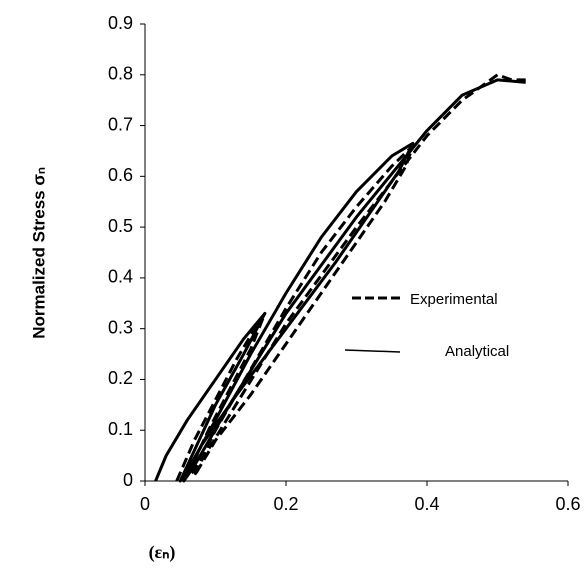  Describe the element at coordinates (162, 552) in the screenshot. I see `x-axis-label: (εₙ)` at that location.